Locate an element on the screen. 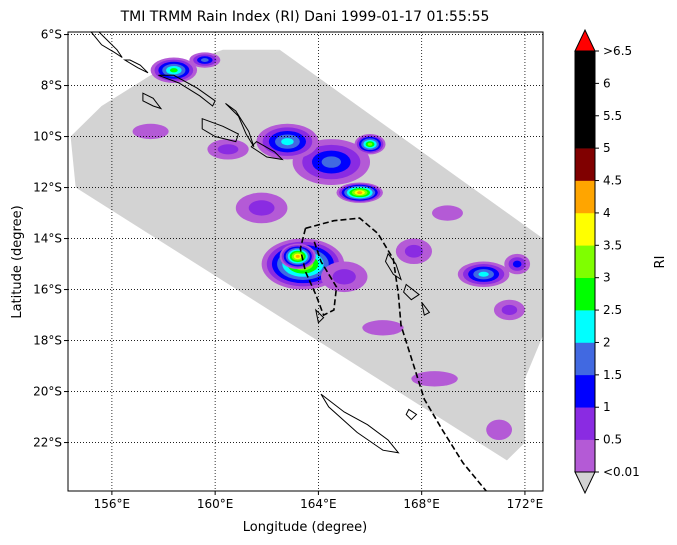 Image resolution: width=677 pixels, height=545 pixels. colorbar-label: RI is located at coordinates (660, 262).